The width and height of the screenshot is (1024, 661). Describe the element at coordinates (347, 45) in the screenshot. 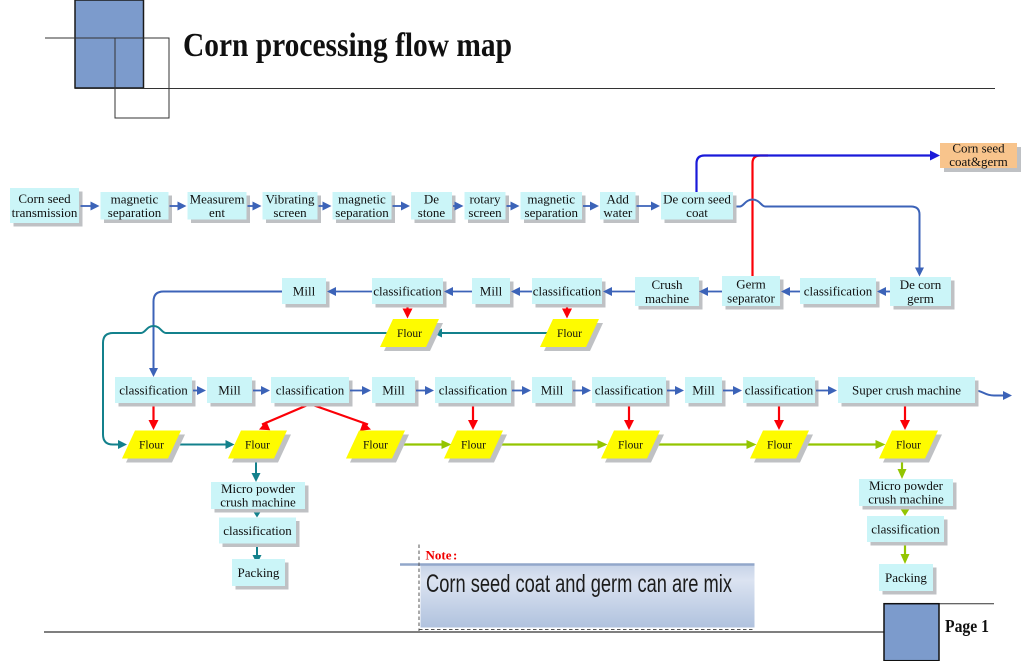

I see `svg-text: Corn processing flow map` at that location.